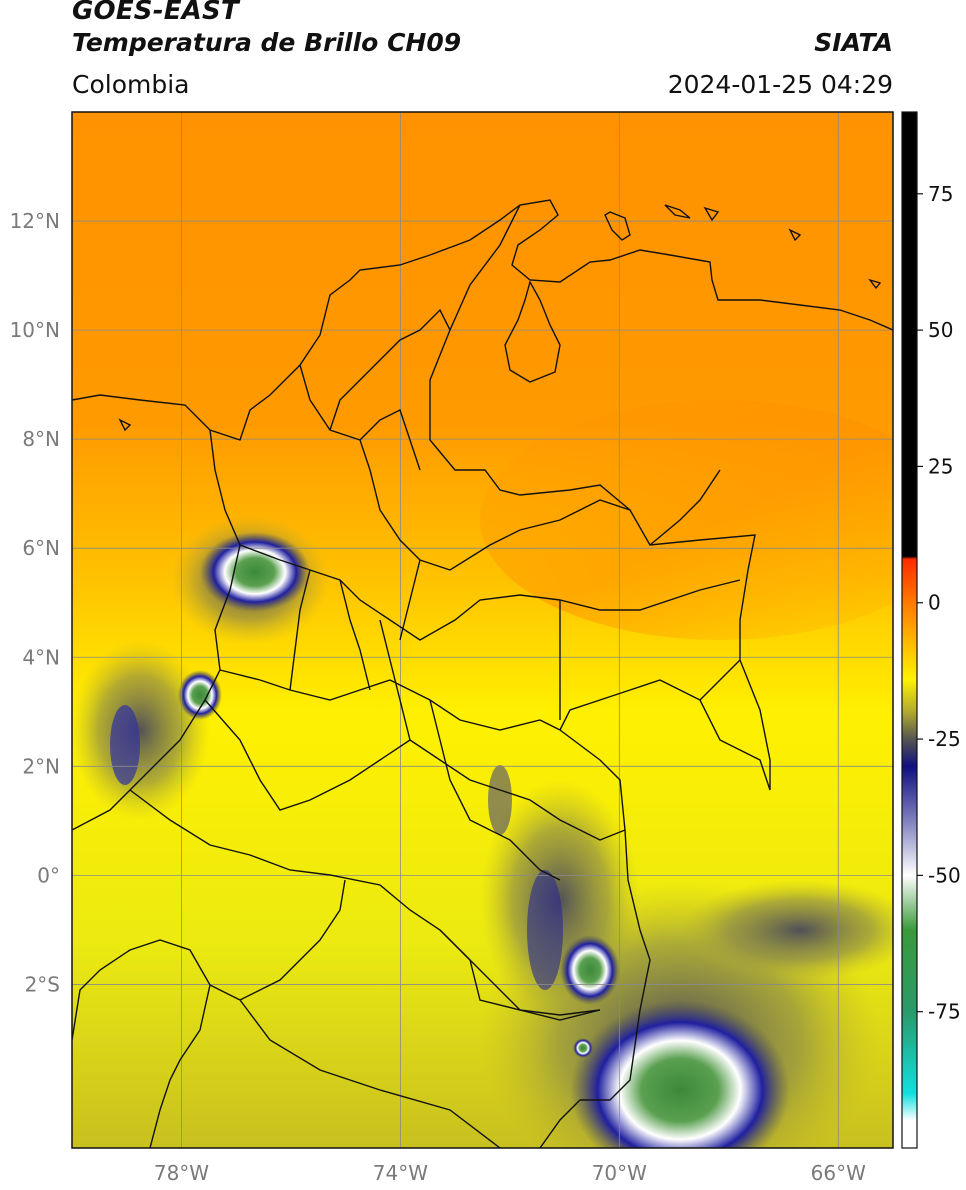 The width and height of the screenshot is (966, 1190). What do you see at coordinates (940, 330) in the screenshot?
I see `colorbar-tick-label: 50` at bounding box center [940, 330].